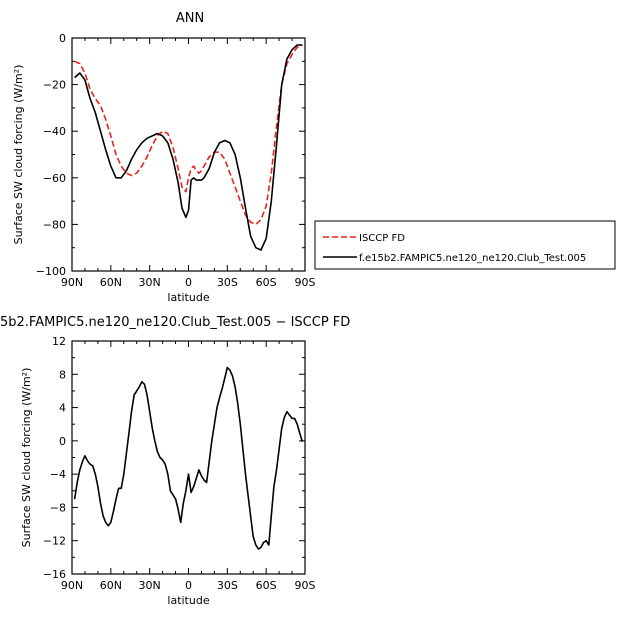 This screenshot has height=625, width=627. What do you see at coordinates (190, 18) in the screenshot?
I see `chart-title: ANN` at bounding box center [190, 18].